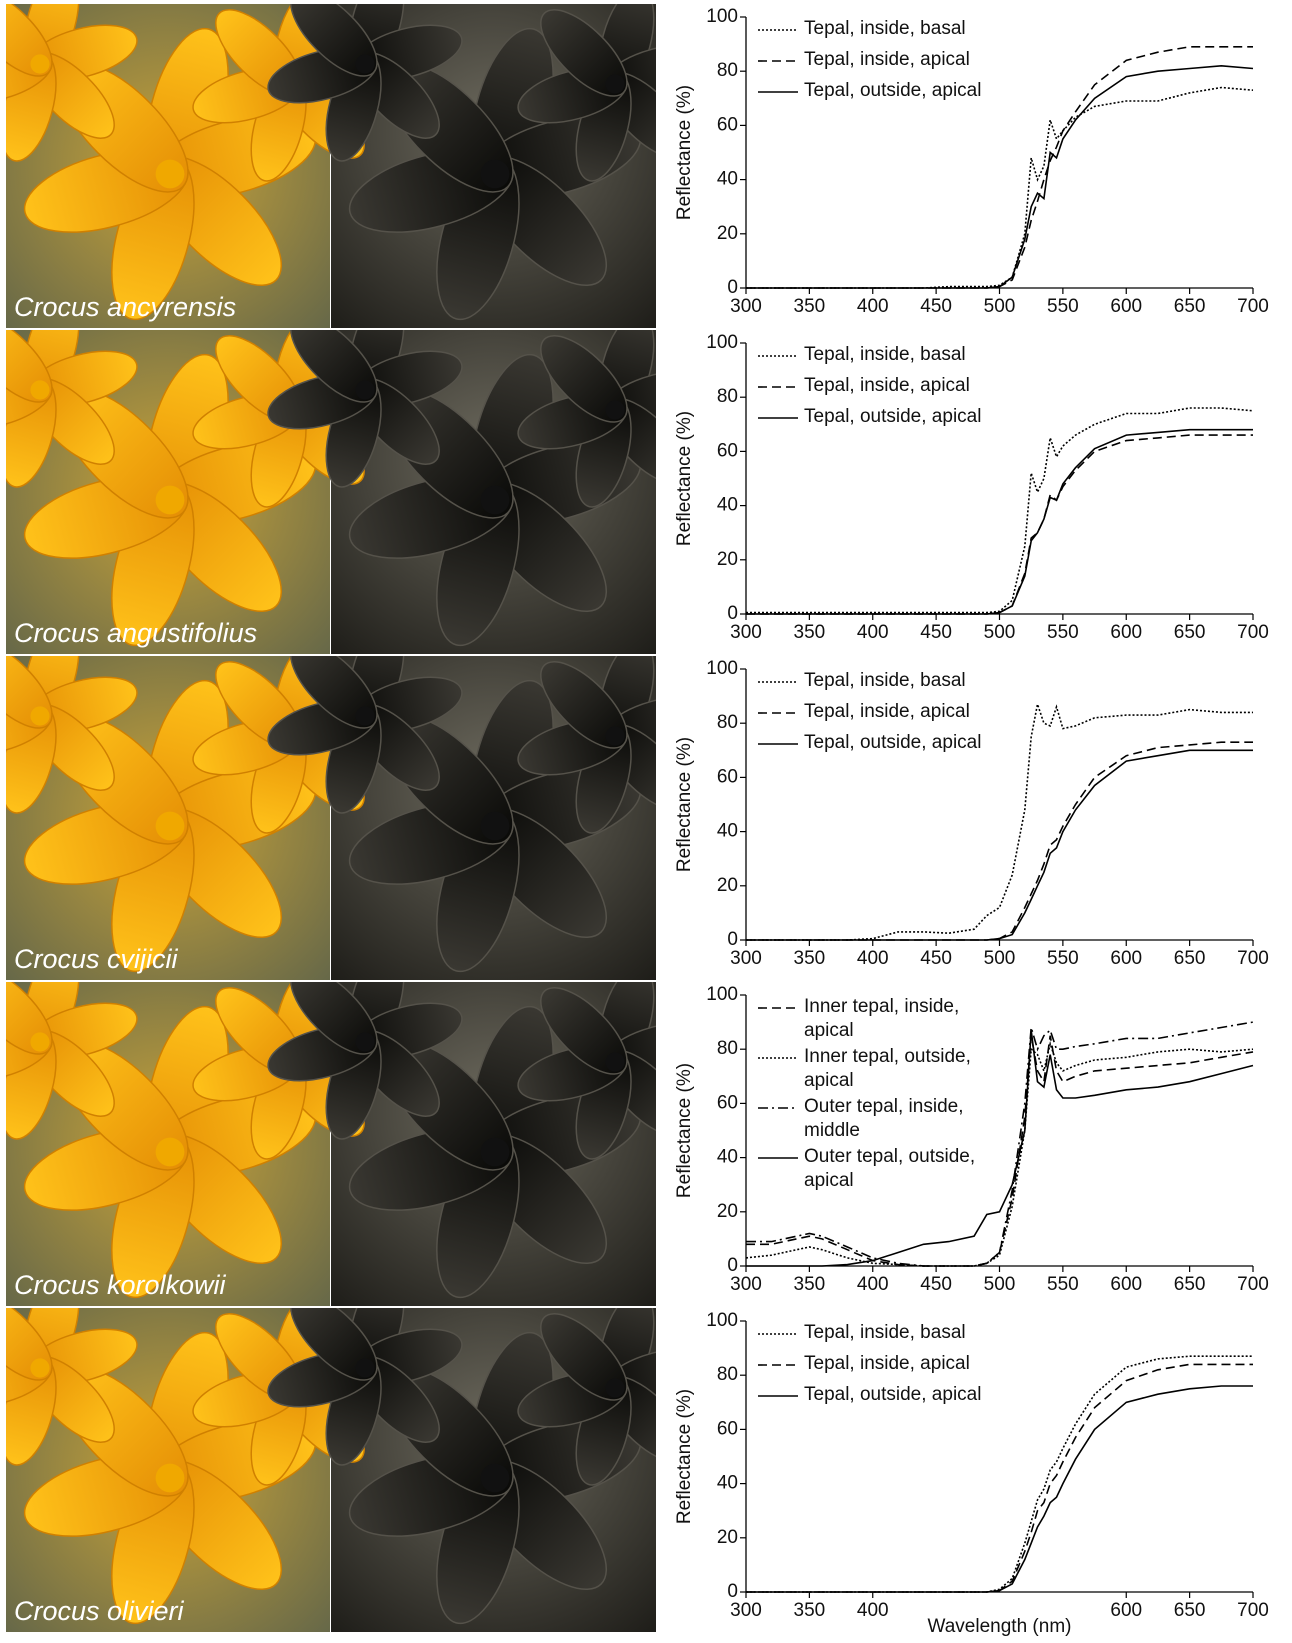 This screenshot has height=1643, width=1292. I want to click on y-tick-label: 60, so click(727, 776).